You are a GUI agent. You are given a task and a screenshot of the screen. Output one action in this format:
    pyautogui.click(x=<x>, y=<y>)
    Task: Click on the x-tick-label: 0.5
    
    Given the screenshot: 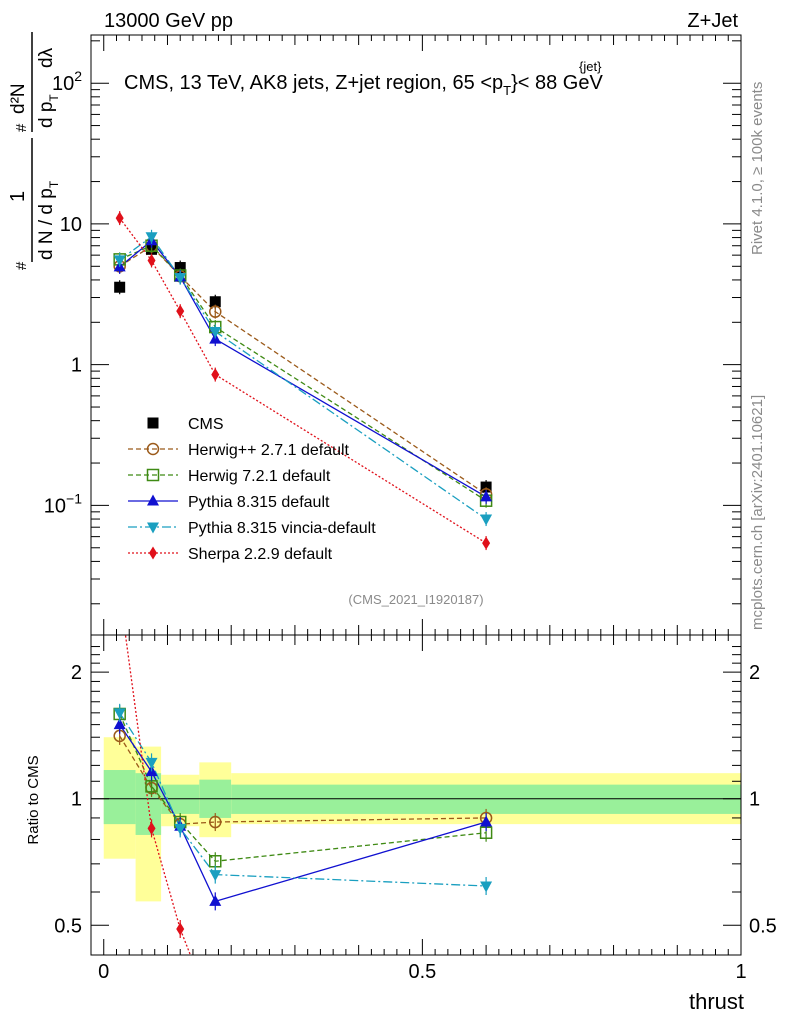 What is the action you would take?
    pyautogui.click(x=422, y=972)
    